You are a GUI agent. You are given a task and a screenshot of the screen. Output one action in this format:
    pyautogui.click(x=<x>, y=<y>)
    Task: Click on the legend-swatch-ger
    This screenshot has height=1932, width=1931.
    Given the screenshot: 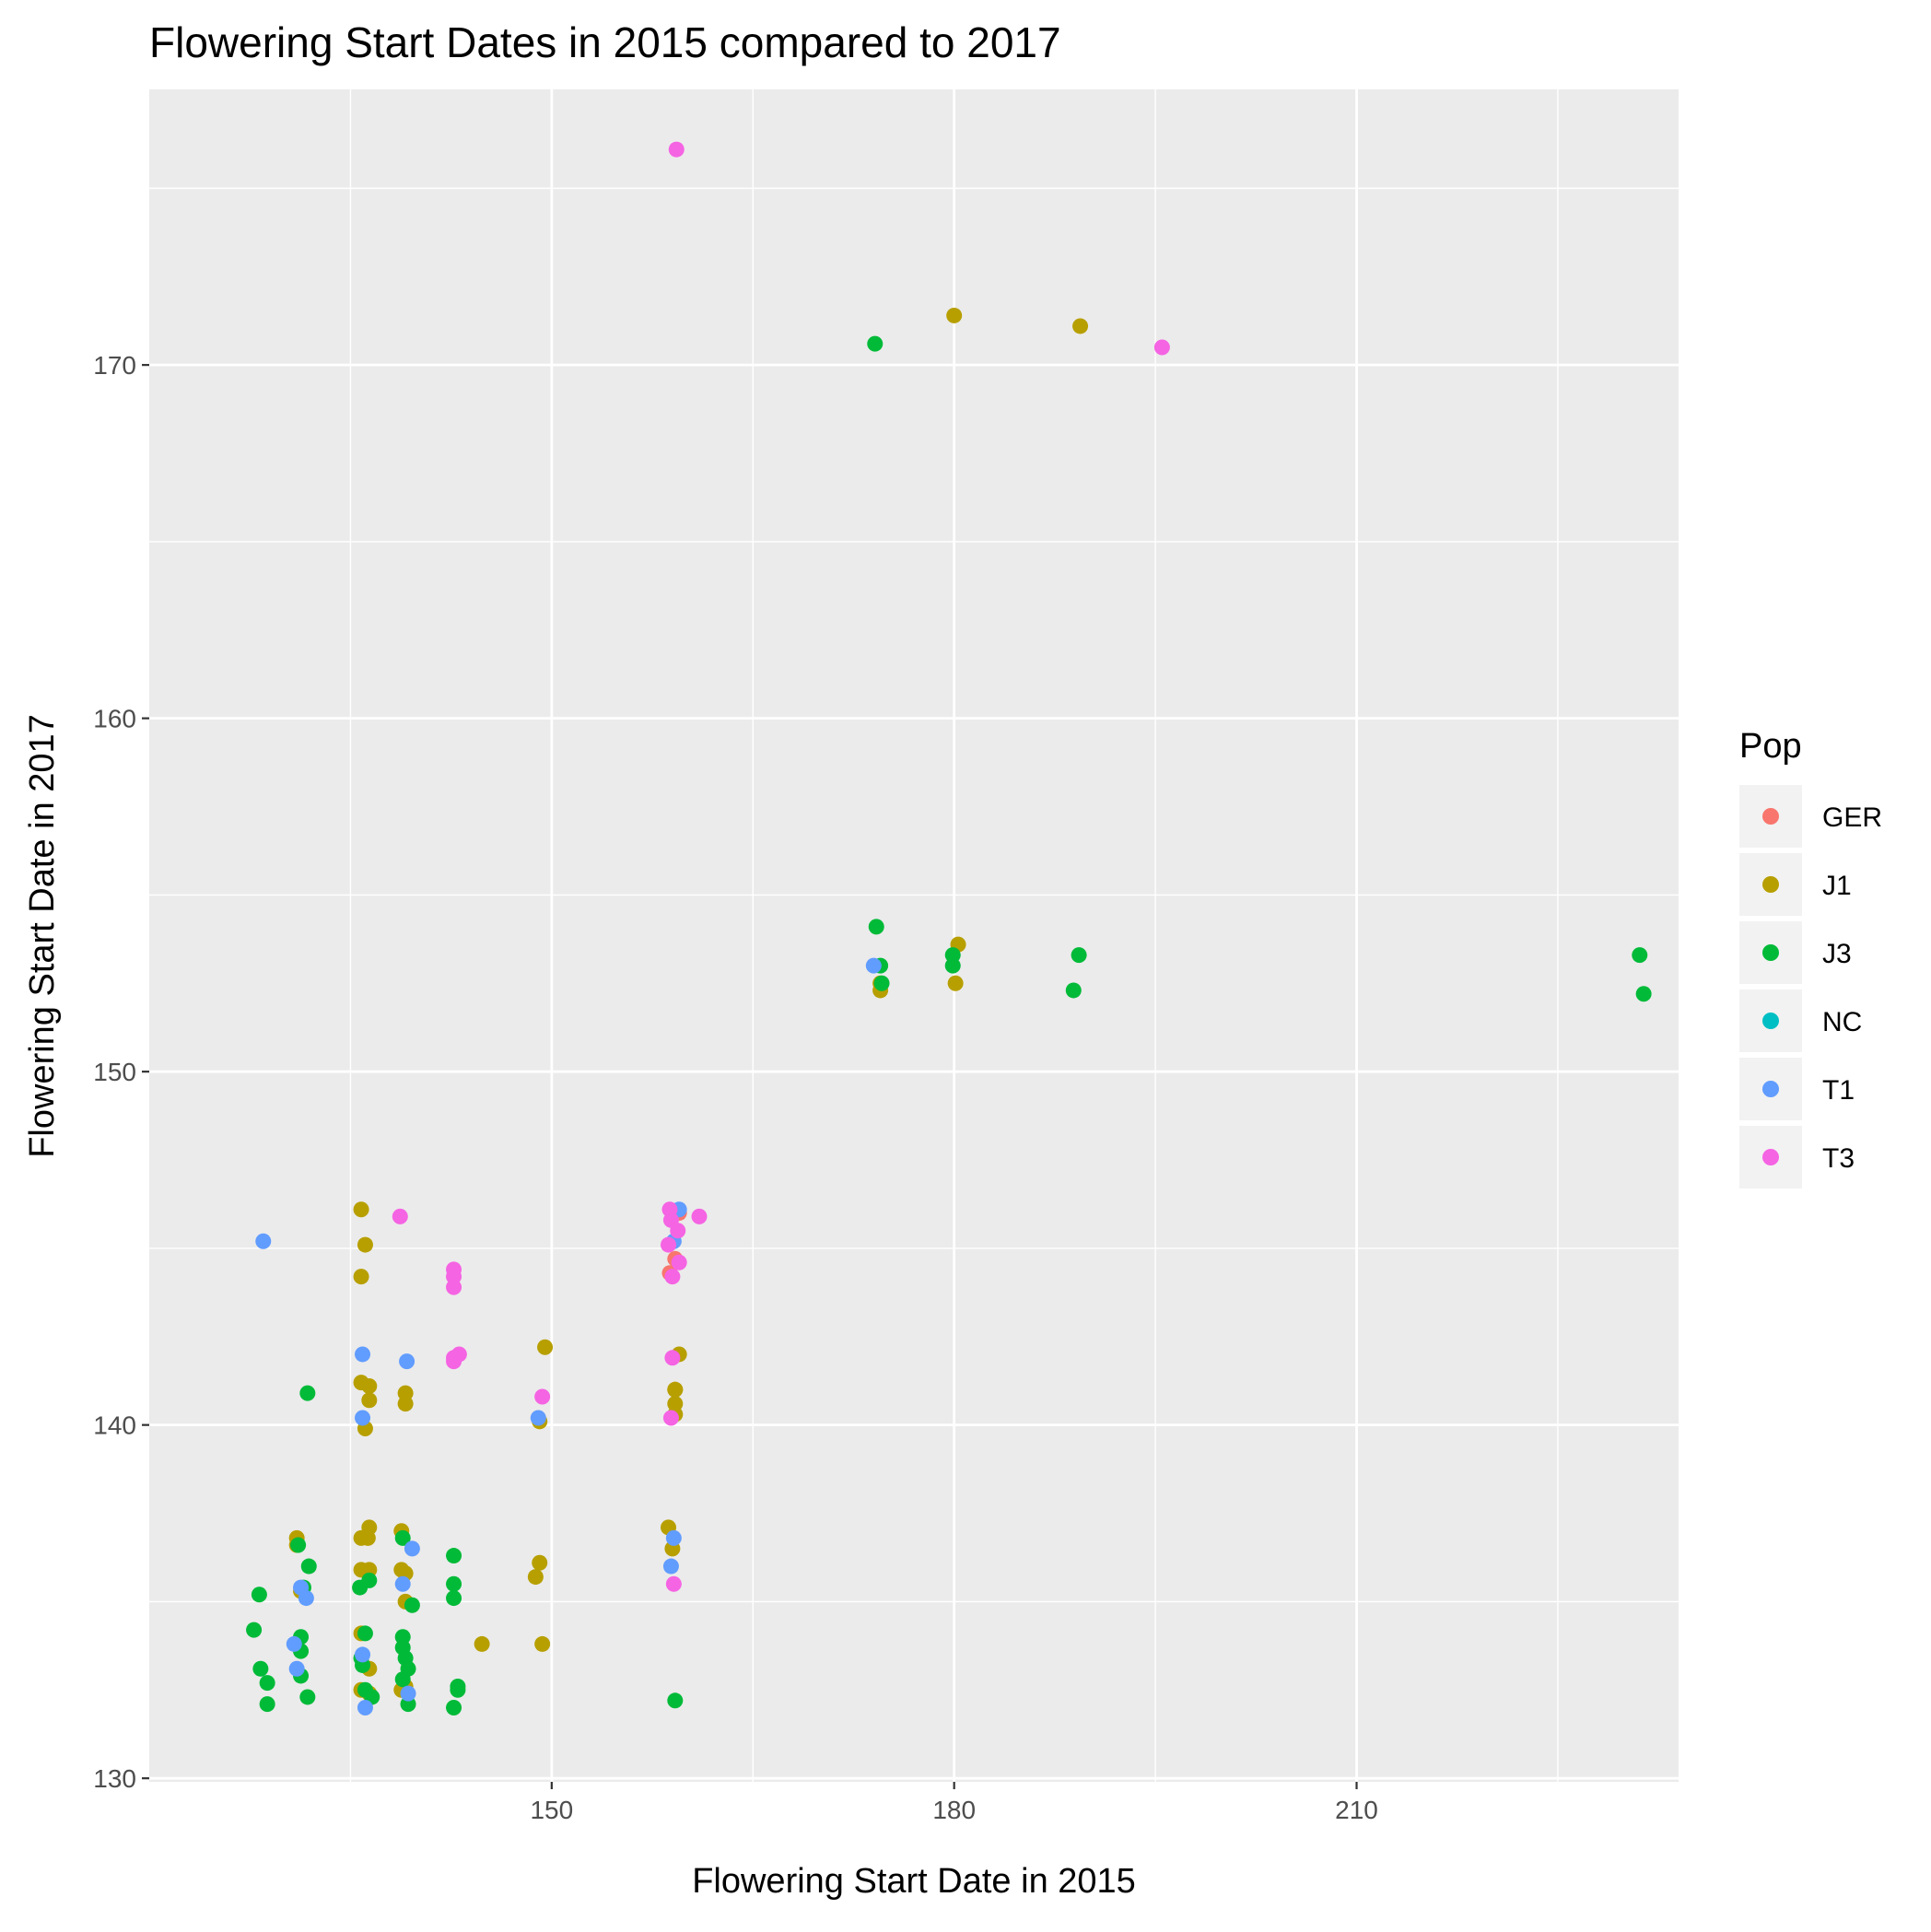 What is the action you would take?
    pyautogui.click(x=1770, y=816)
    